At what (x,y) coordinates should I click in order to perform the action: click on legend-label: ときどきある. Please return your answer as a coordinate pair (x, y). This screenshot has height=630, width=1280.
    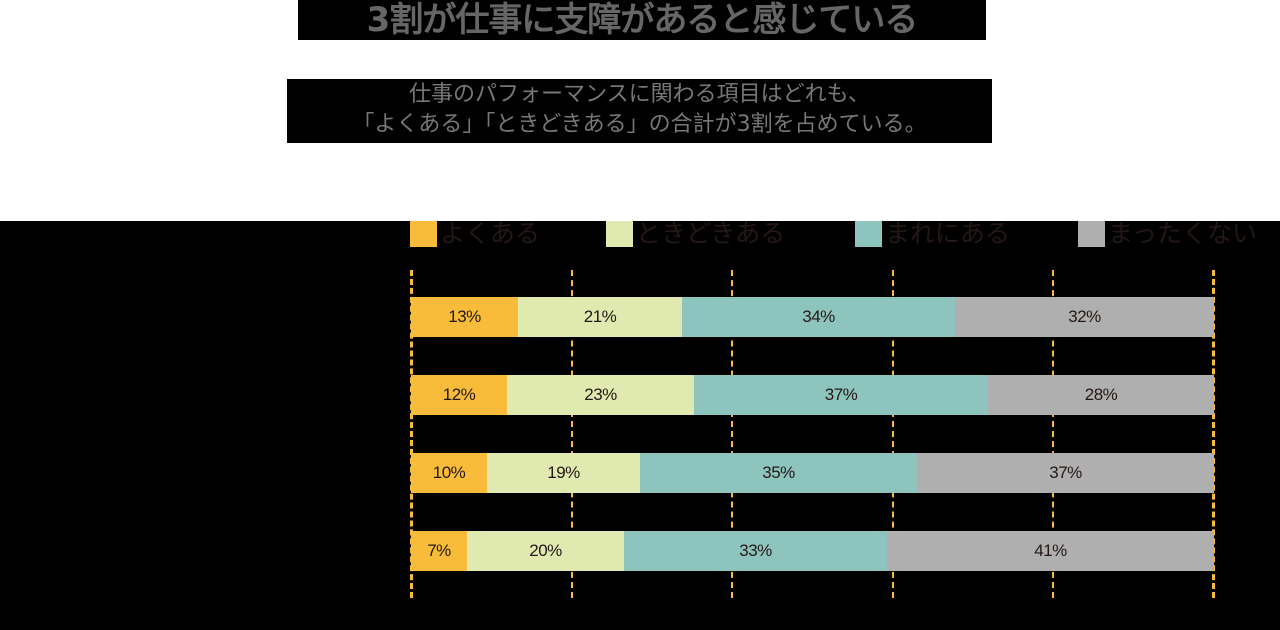
    Looking at the image, I should click on (711, 233).